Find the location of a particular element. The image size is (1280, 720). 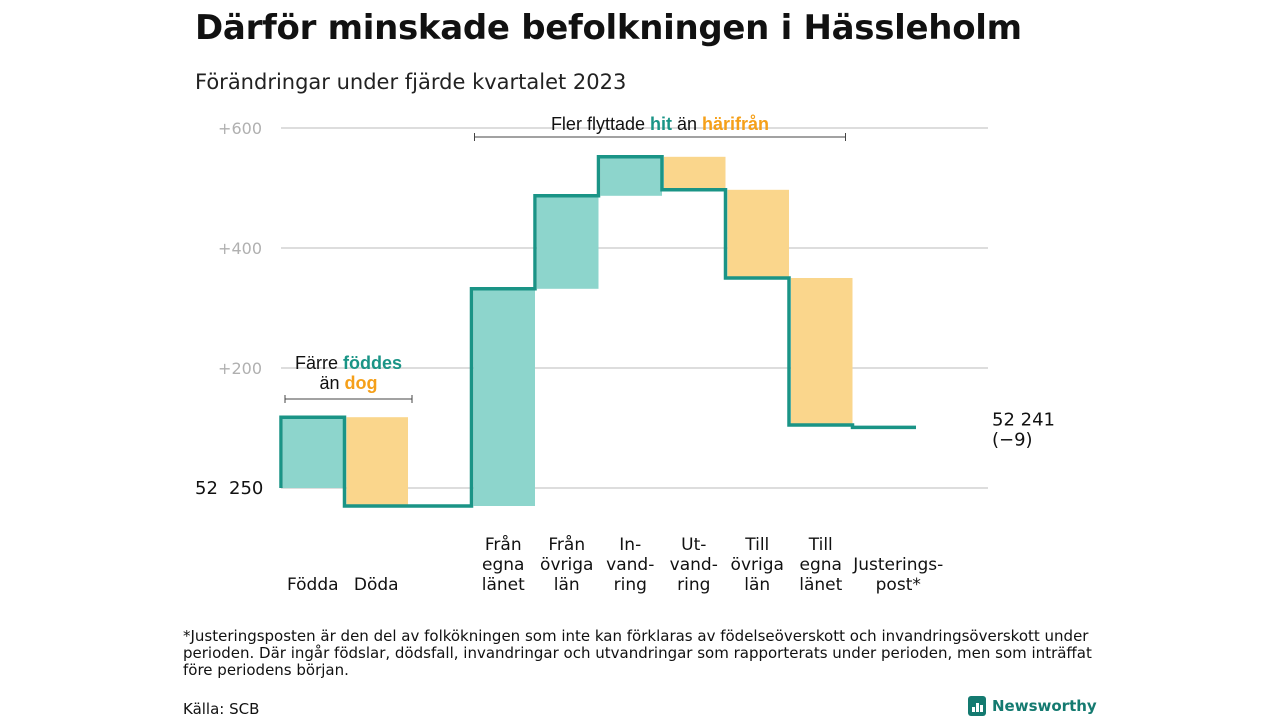

migration-annotation: Fler flyttade hit än härifrån is located at coordinates (660, 124).